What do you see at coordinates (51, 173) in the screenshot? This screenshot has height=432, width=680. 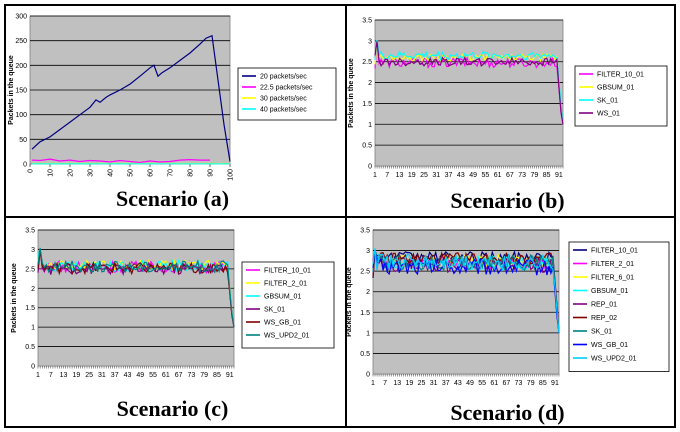 I see `x-tick-label: 10` at bounding box center [51, 173].